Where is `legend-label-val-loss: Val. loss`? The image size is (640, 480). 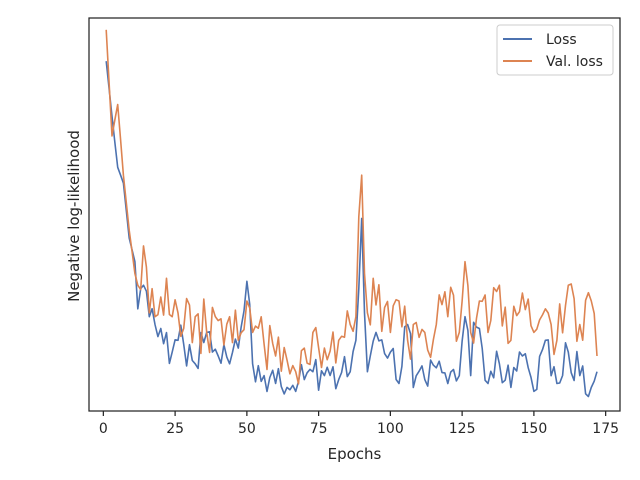 legend-label-val-loss: Val. loss is located at coordinates (574, 62).